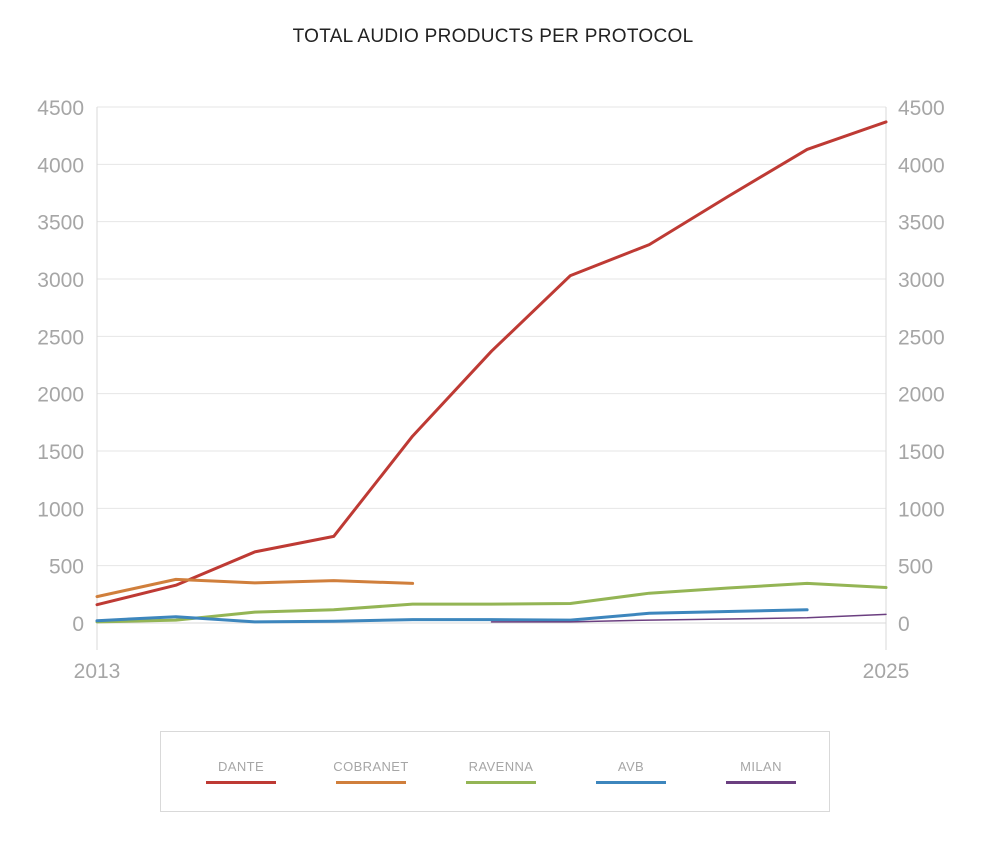 The image size is (986, 849). What do you see at coordinates (60, 509) in the screenshot?
I see `y-tick-label-left: 1000` at bounding box center [60, 509].